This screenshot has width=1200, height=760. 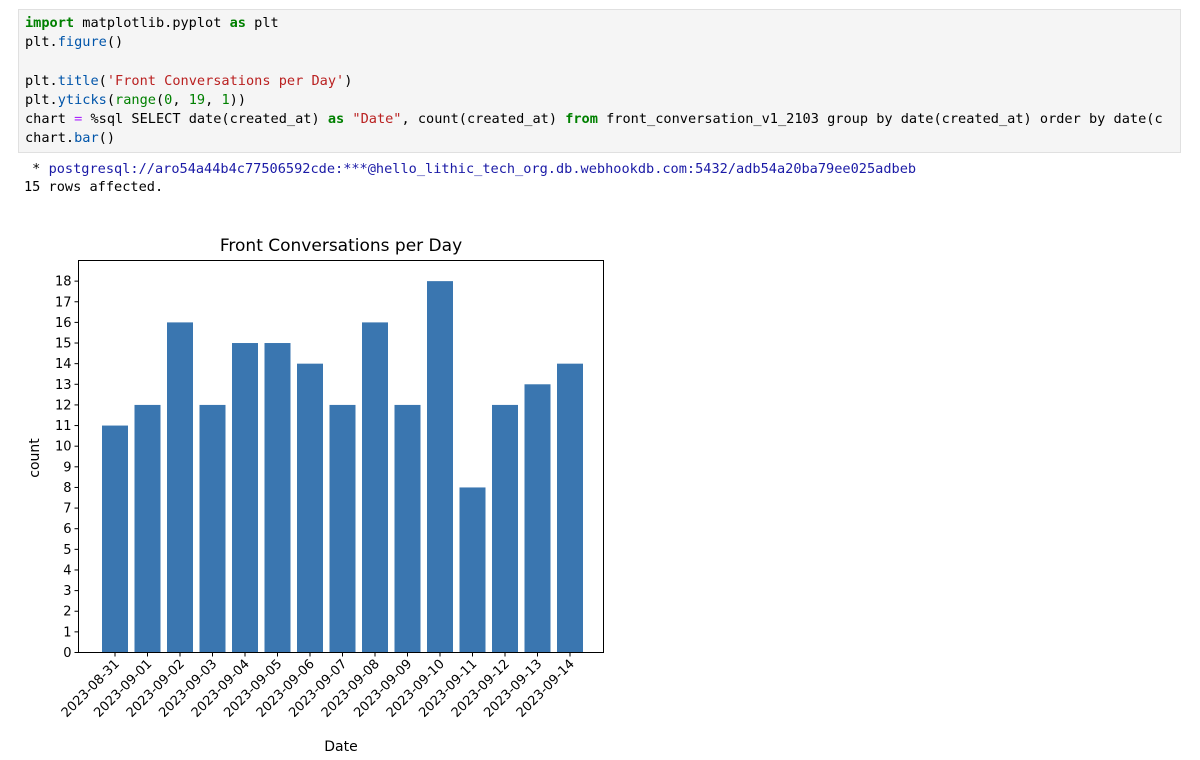 What do you see at coordinates (63, 364) in the screenshot?
I see `y-tick-label: 14` at bounding box center [63, 364].